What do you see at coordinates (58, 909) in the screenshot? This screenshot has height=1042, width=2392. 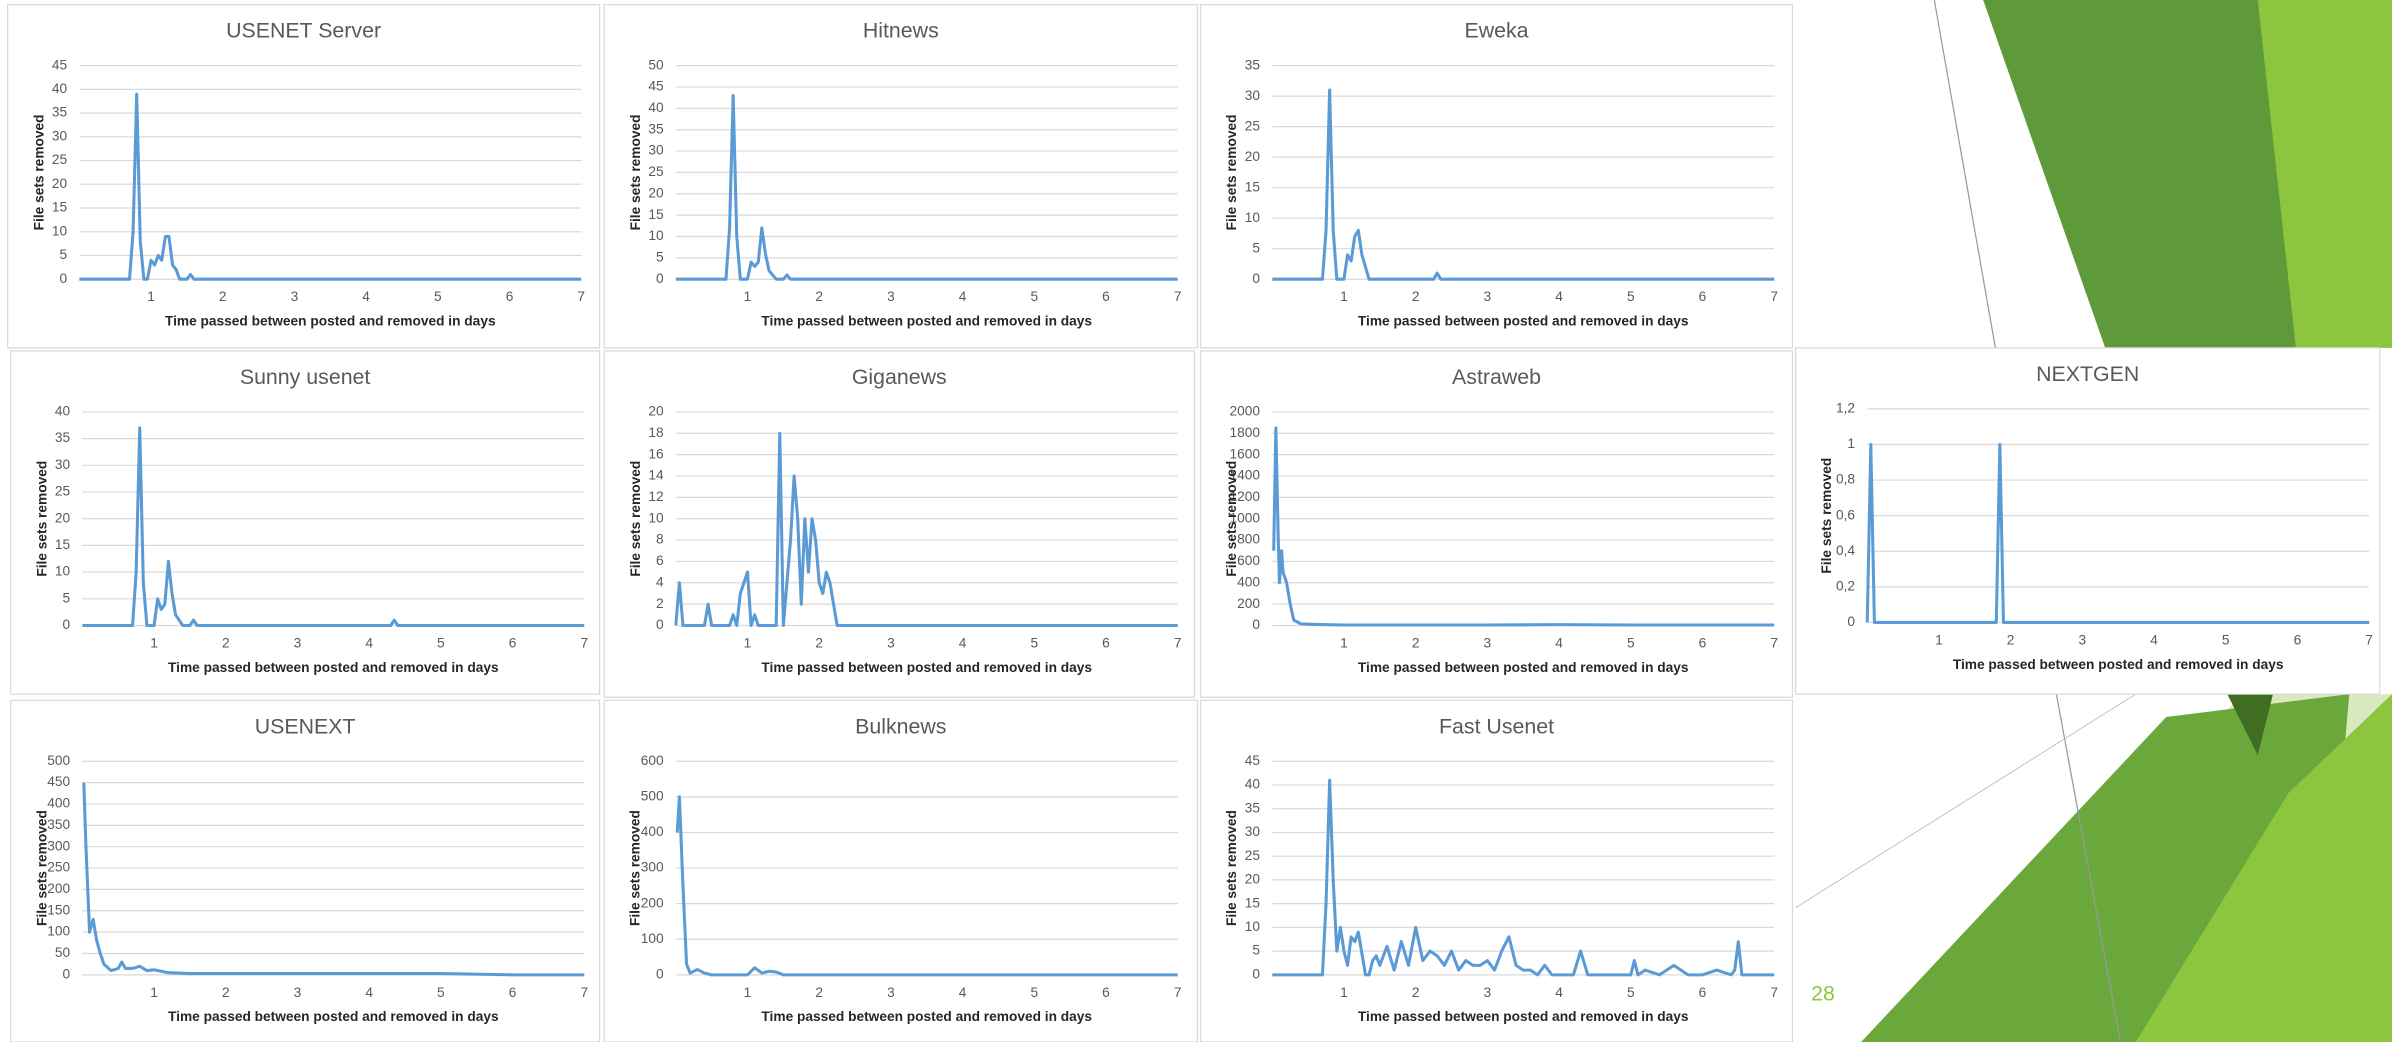 I see `y-tick-label: 150` at bounding box center [58, 909].